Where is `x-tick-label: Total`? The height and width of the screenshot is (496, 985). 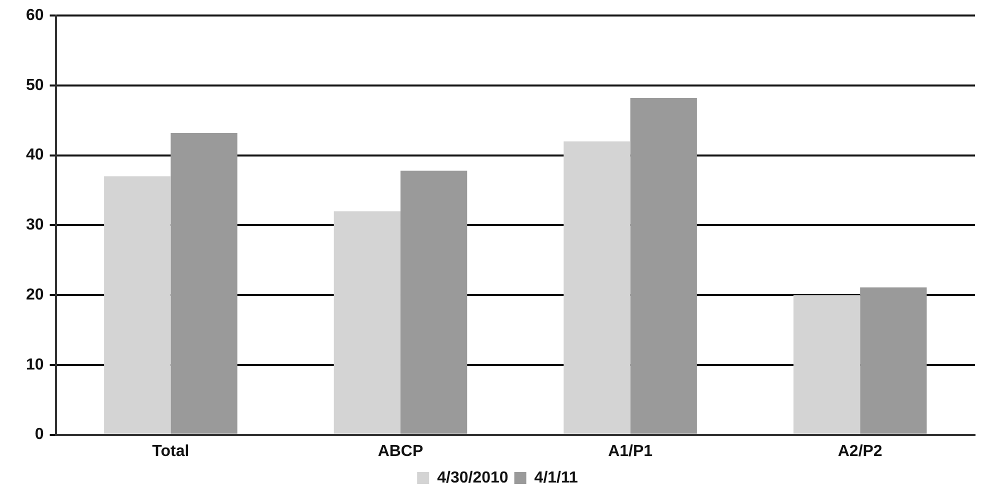 x-tick-label: Total is located at coordinates (171, 451).